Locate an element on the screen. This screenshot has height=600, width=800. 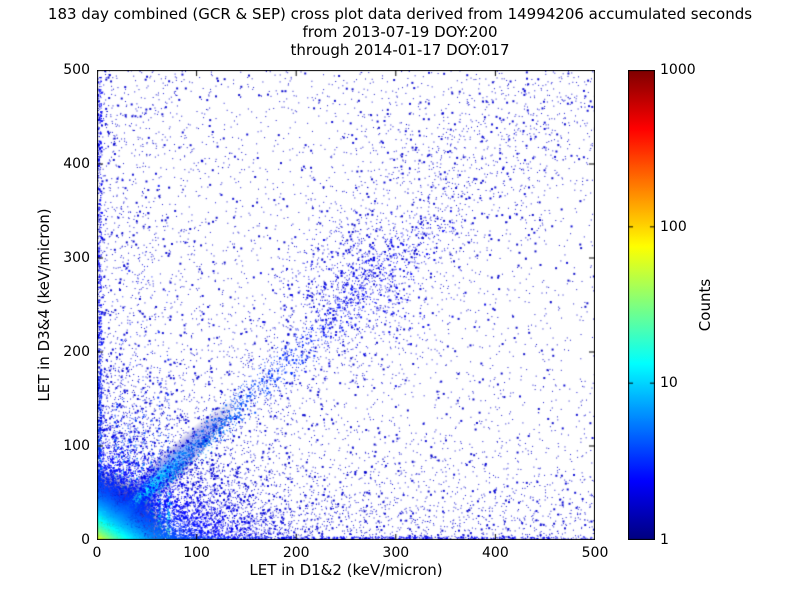
y-tick-label: 200 is located at coordinates (76, 352).